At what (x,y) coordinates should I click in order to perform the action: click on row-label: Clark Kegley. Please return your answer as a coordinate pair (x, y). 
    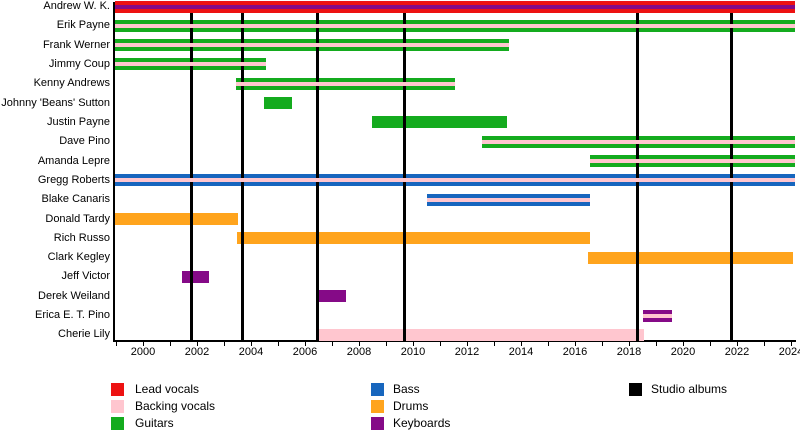
    Looking at the image, I should click on (78, 257).